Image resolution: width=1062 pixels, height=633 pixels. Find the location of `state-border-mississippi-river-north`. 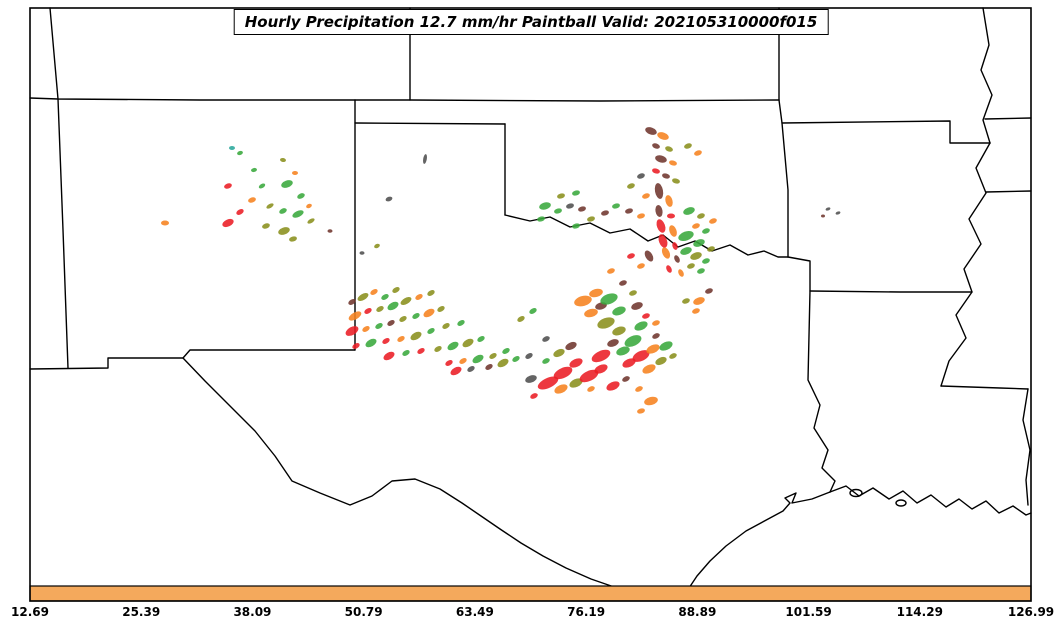

state-border-mississippi-river-north is located at coordinates (986, 75).